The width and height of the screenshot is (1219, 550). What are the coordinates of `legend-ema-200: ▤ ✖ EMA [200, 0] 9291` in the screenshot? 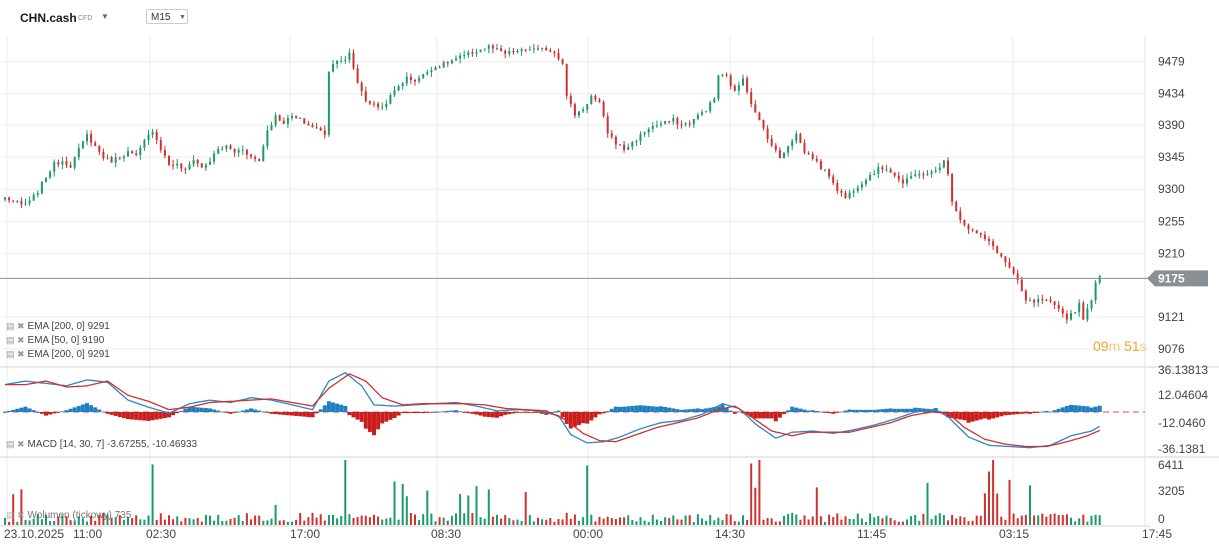 It's located at (58, 326).